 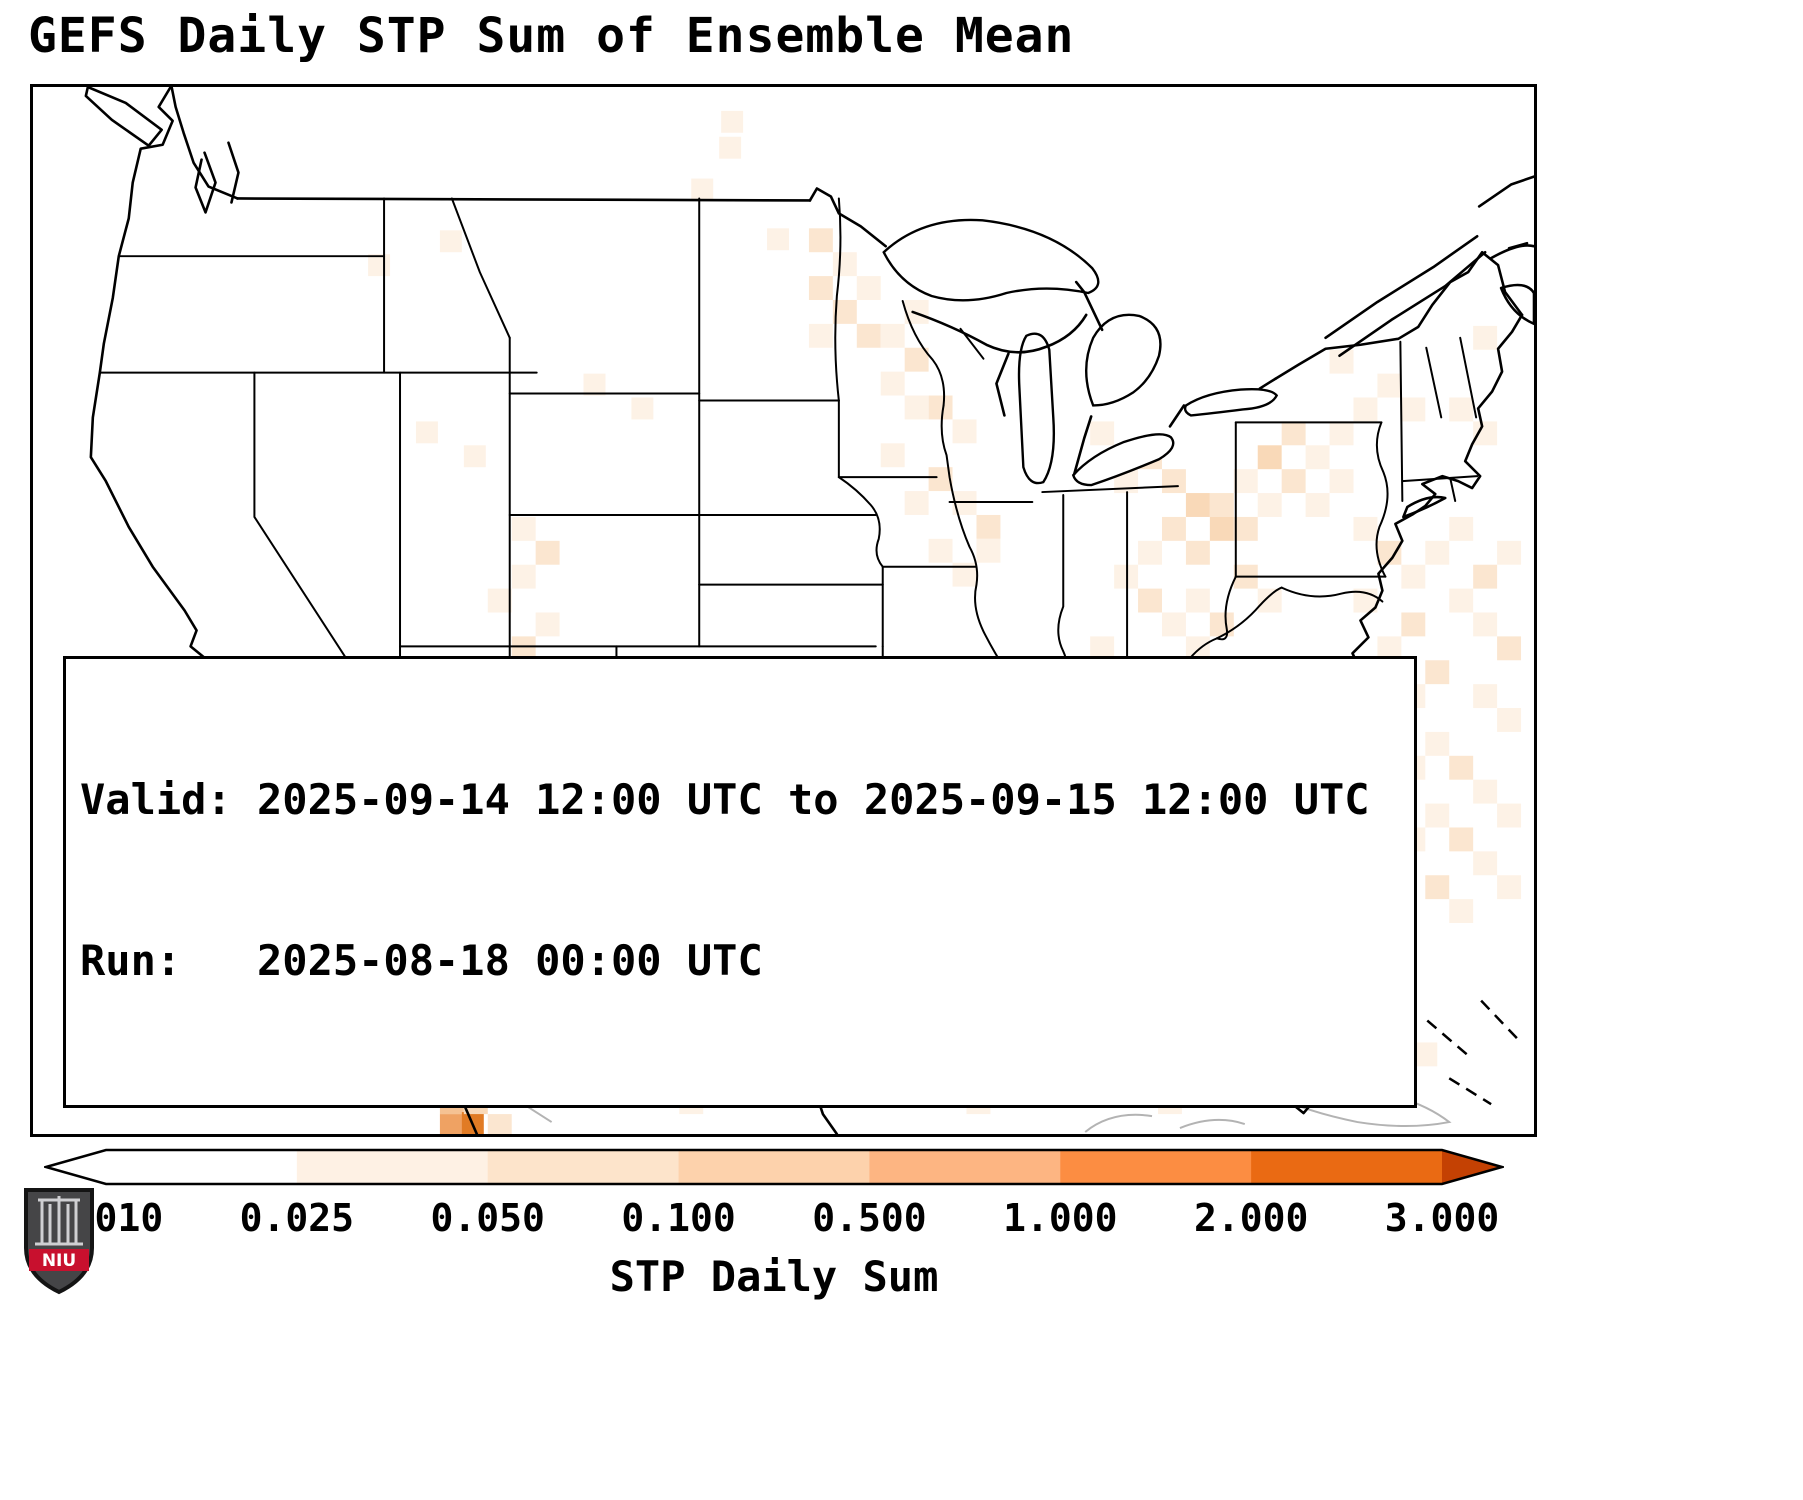 I want to click on shield-icon: NIU, so click(x=59, y=1241).